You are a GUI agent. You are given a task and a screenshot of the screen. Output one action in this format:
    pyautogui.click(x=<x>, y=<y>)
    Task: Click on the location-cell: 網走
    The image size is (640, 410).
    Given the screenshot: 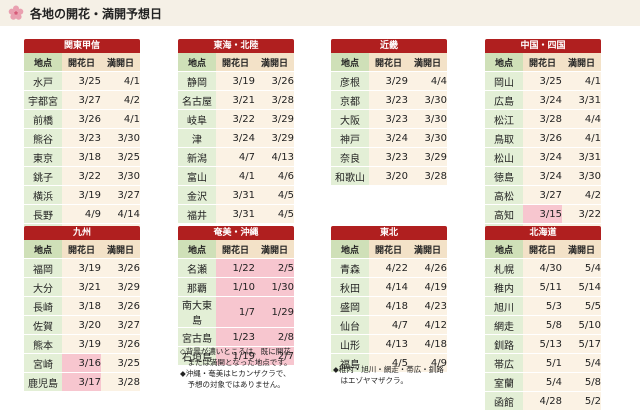 What is the action you would take?
    pyautogui.click(x=504, y=325)
    